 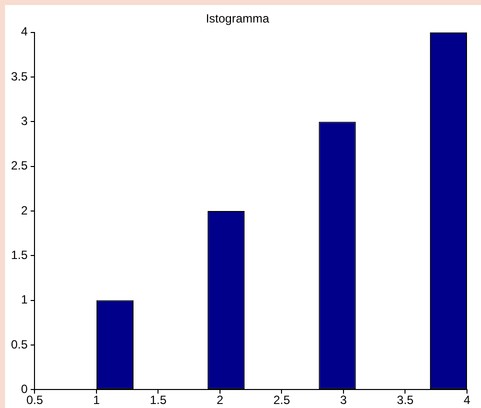 What do you see at coordinates (19, 76) in the screenshot?
I see `y-tick-label: 3.5` at bounding box center [19, 76].